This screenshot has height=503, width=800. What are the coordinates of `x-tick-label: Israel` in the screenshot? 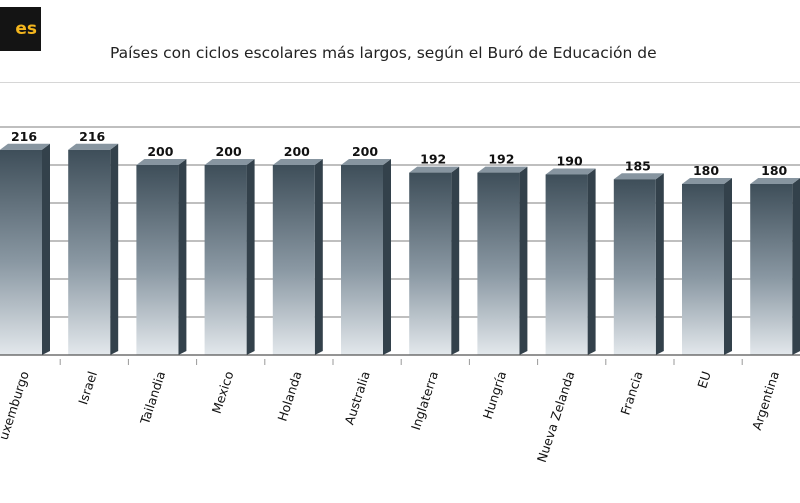 It's located at (87, 387).